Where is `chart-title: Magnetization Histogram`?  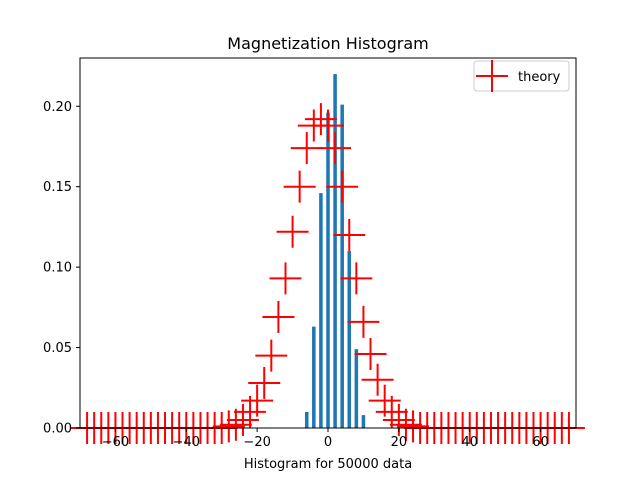
chart-title: Magnetization Histogram is located at coordinates (327, 43).